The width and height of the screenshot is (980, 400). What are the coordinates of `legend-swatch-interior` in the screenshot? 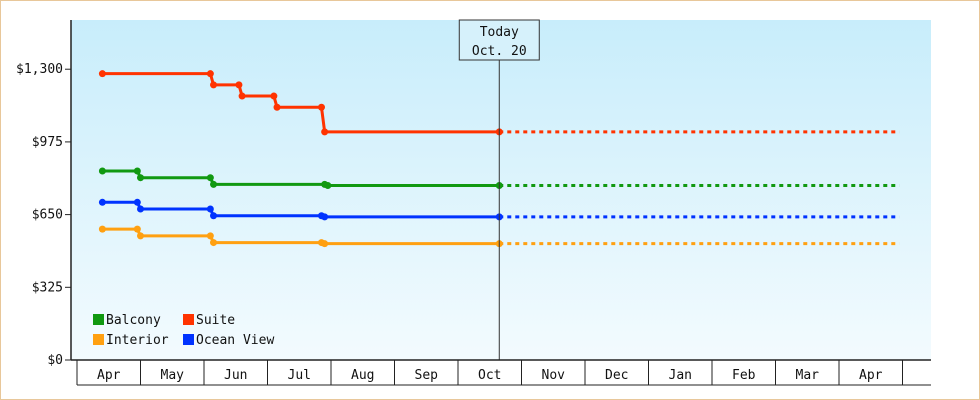 It's located at (98, 339).